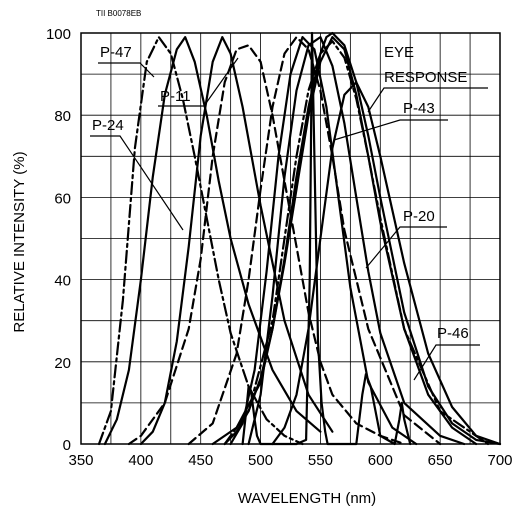  What do you see at coordinates (19, 241) in the screenshot?
I see `y-axis-label: RELATIVE INTENSITY (%)` at bounding box center [19, 241].